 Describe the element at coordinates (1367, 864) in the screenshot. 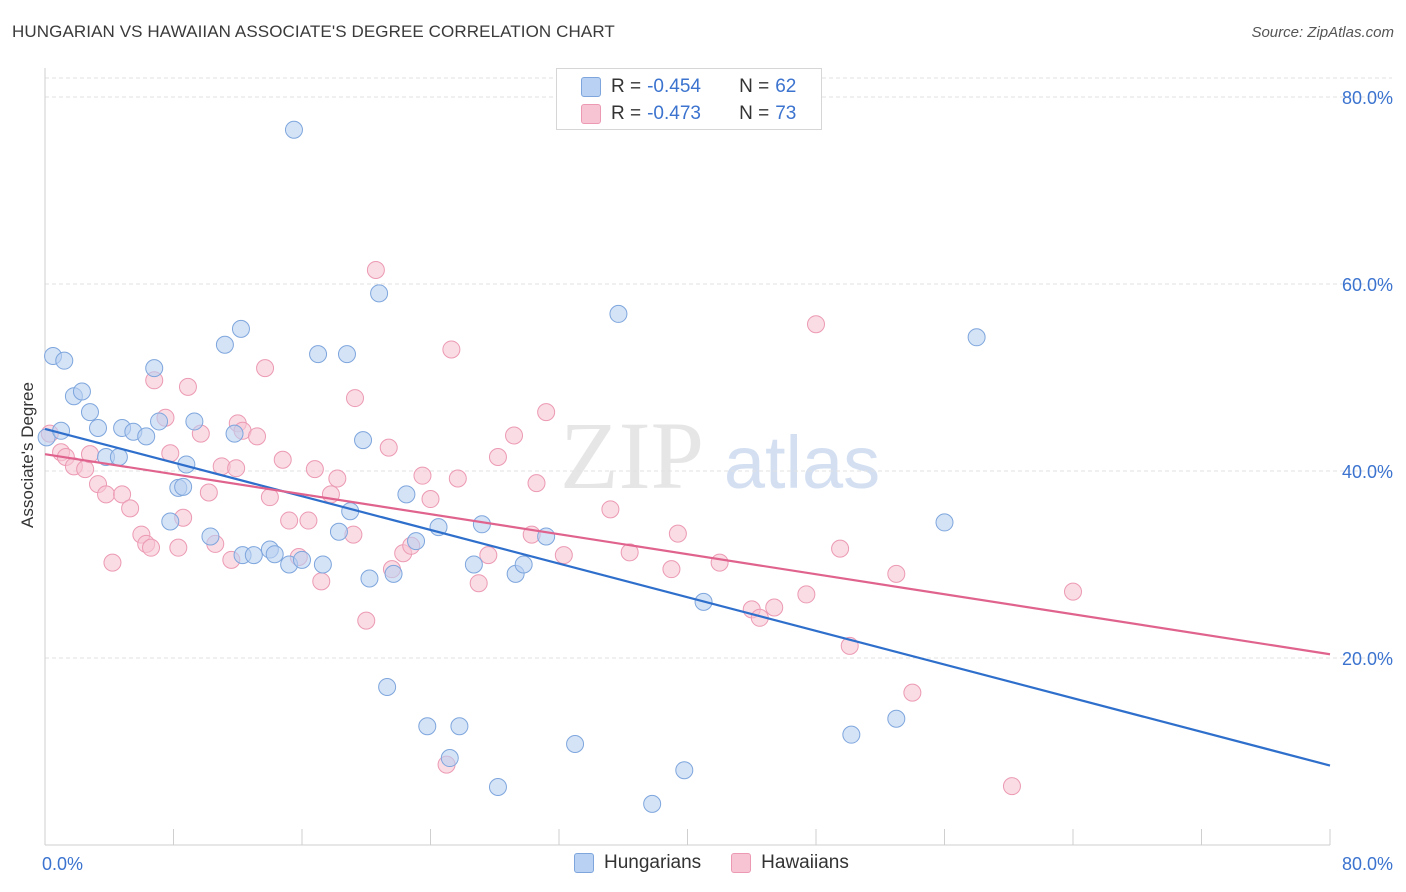

I see `x-tick-label: 80.0%` at that location.